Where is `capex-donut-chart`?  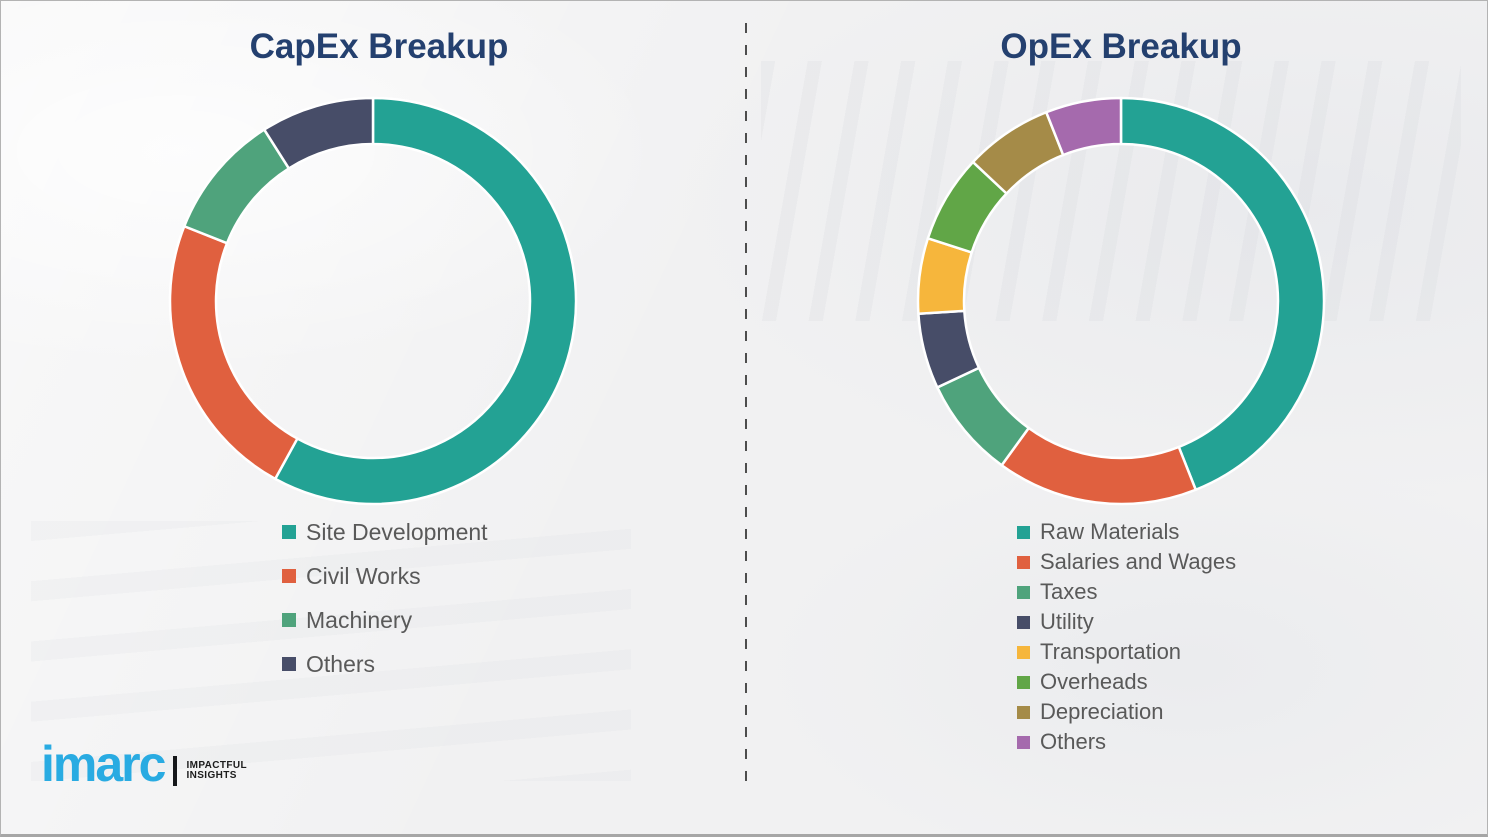
capex-donut-chart is located at coordinates (373, 301).